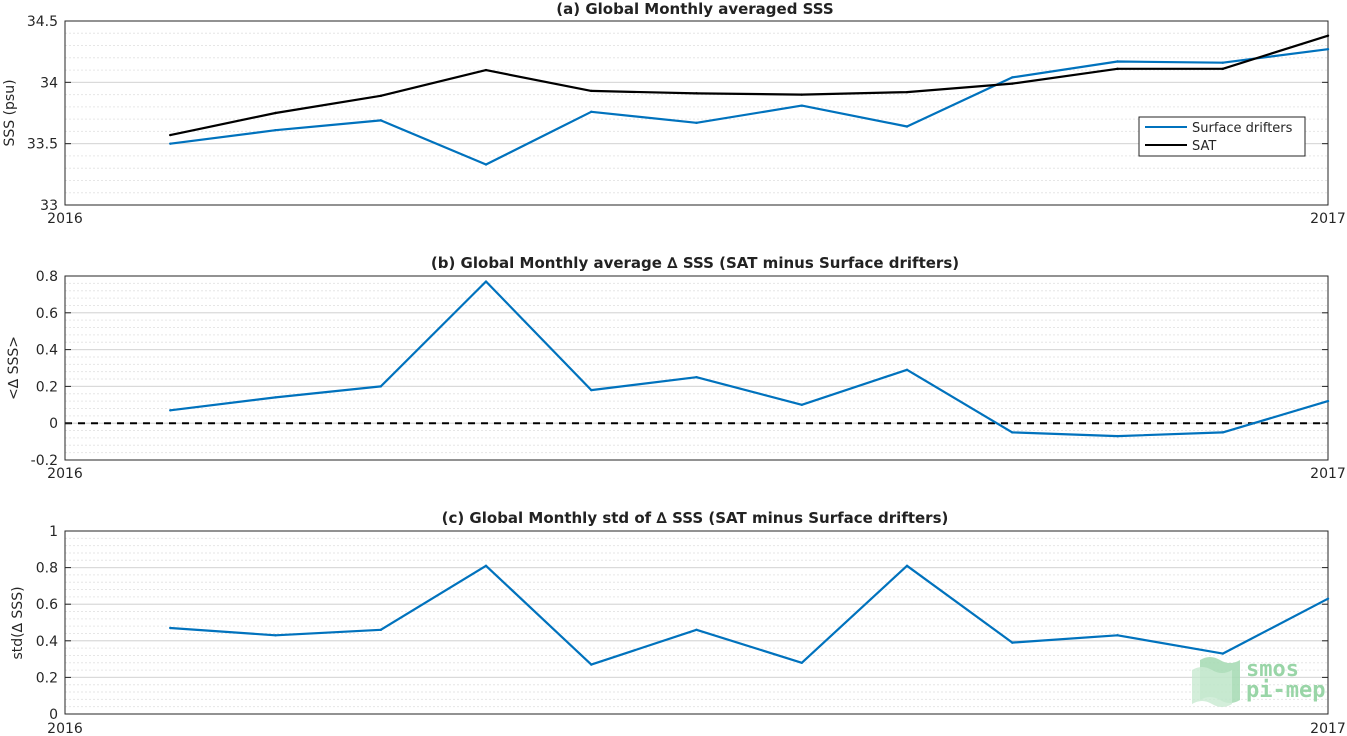 This screenshot has width=1347, height=736. I want to click on logo-waves-icon, so click(1216, 682).